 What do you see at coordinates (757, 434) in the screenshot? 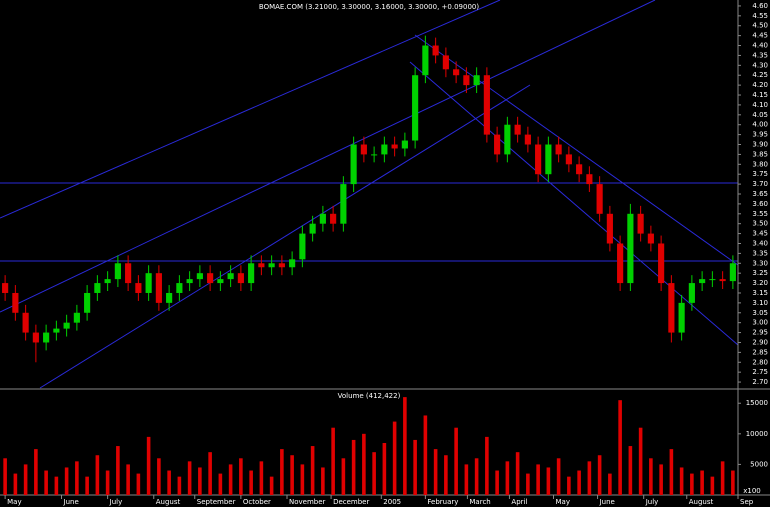
I see `y-tick-label: 10000` at bounding box center [757, 434].